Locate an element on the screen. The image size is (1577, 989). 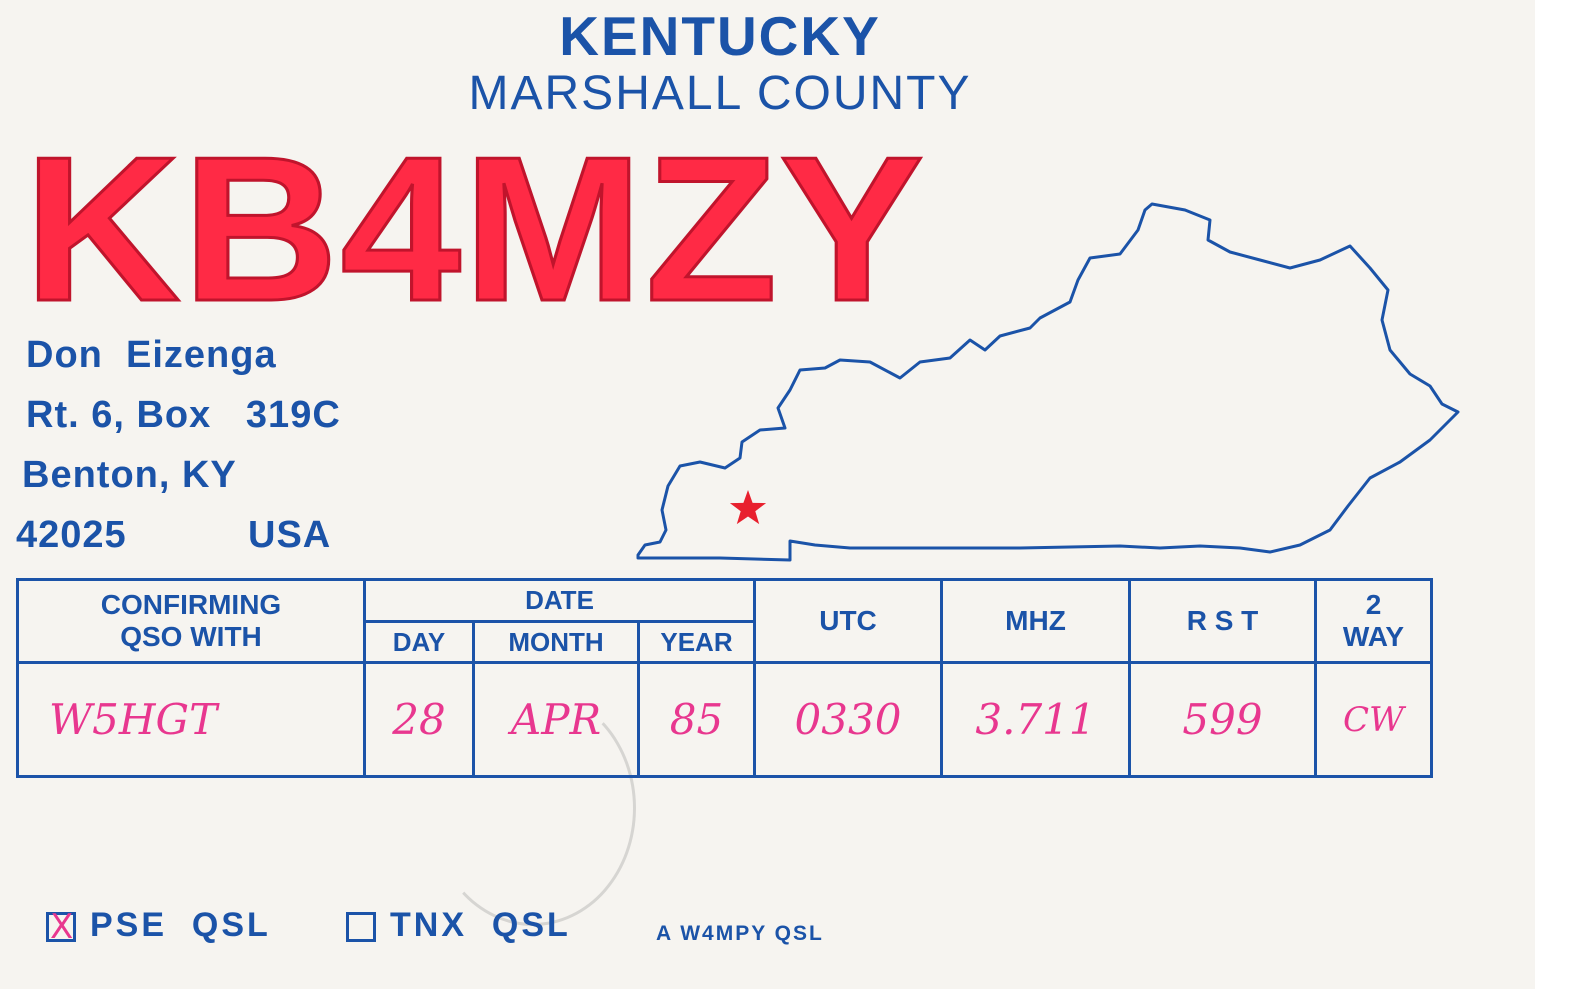
tnx-qsl-label: TNX QSL is located at coordinates (480, 925).